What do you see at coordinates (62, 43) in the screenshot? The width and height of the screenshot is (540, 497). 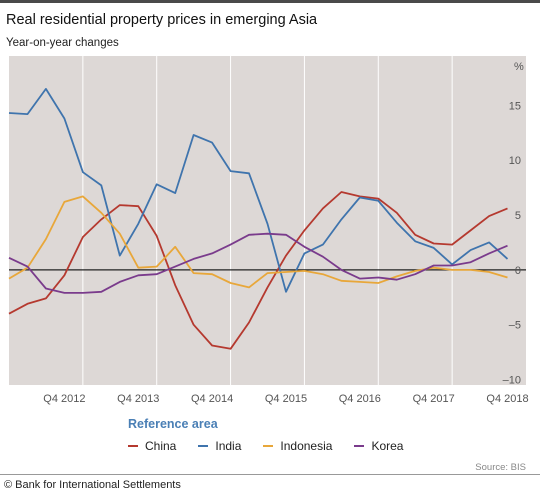 I see `chart-subtitle: Year-on-year changes` at bounding box center [62, 43].